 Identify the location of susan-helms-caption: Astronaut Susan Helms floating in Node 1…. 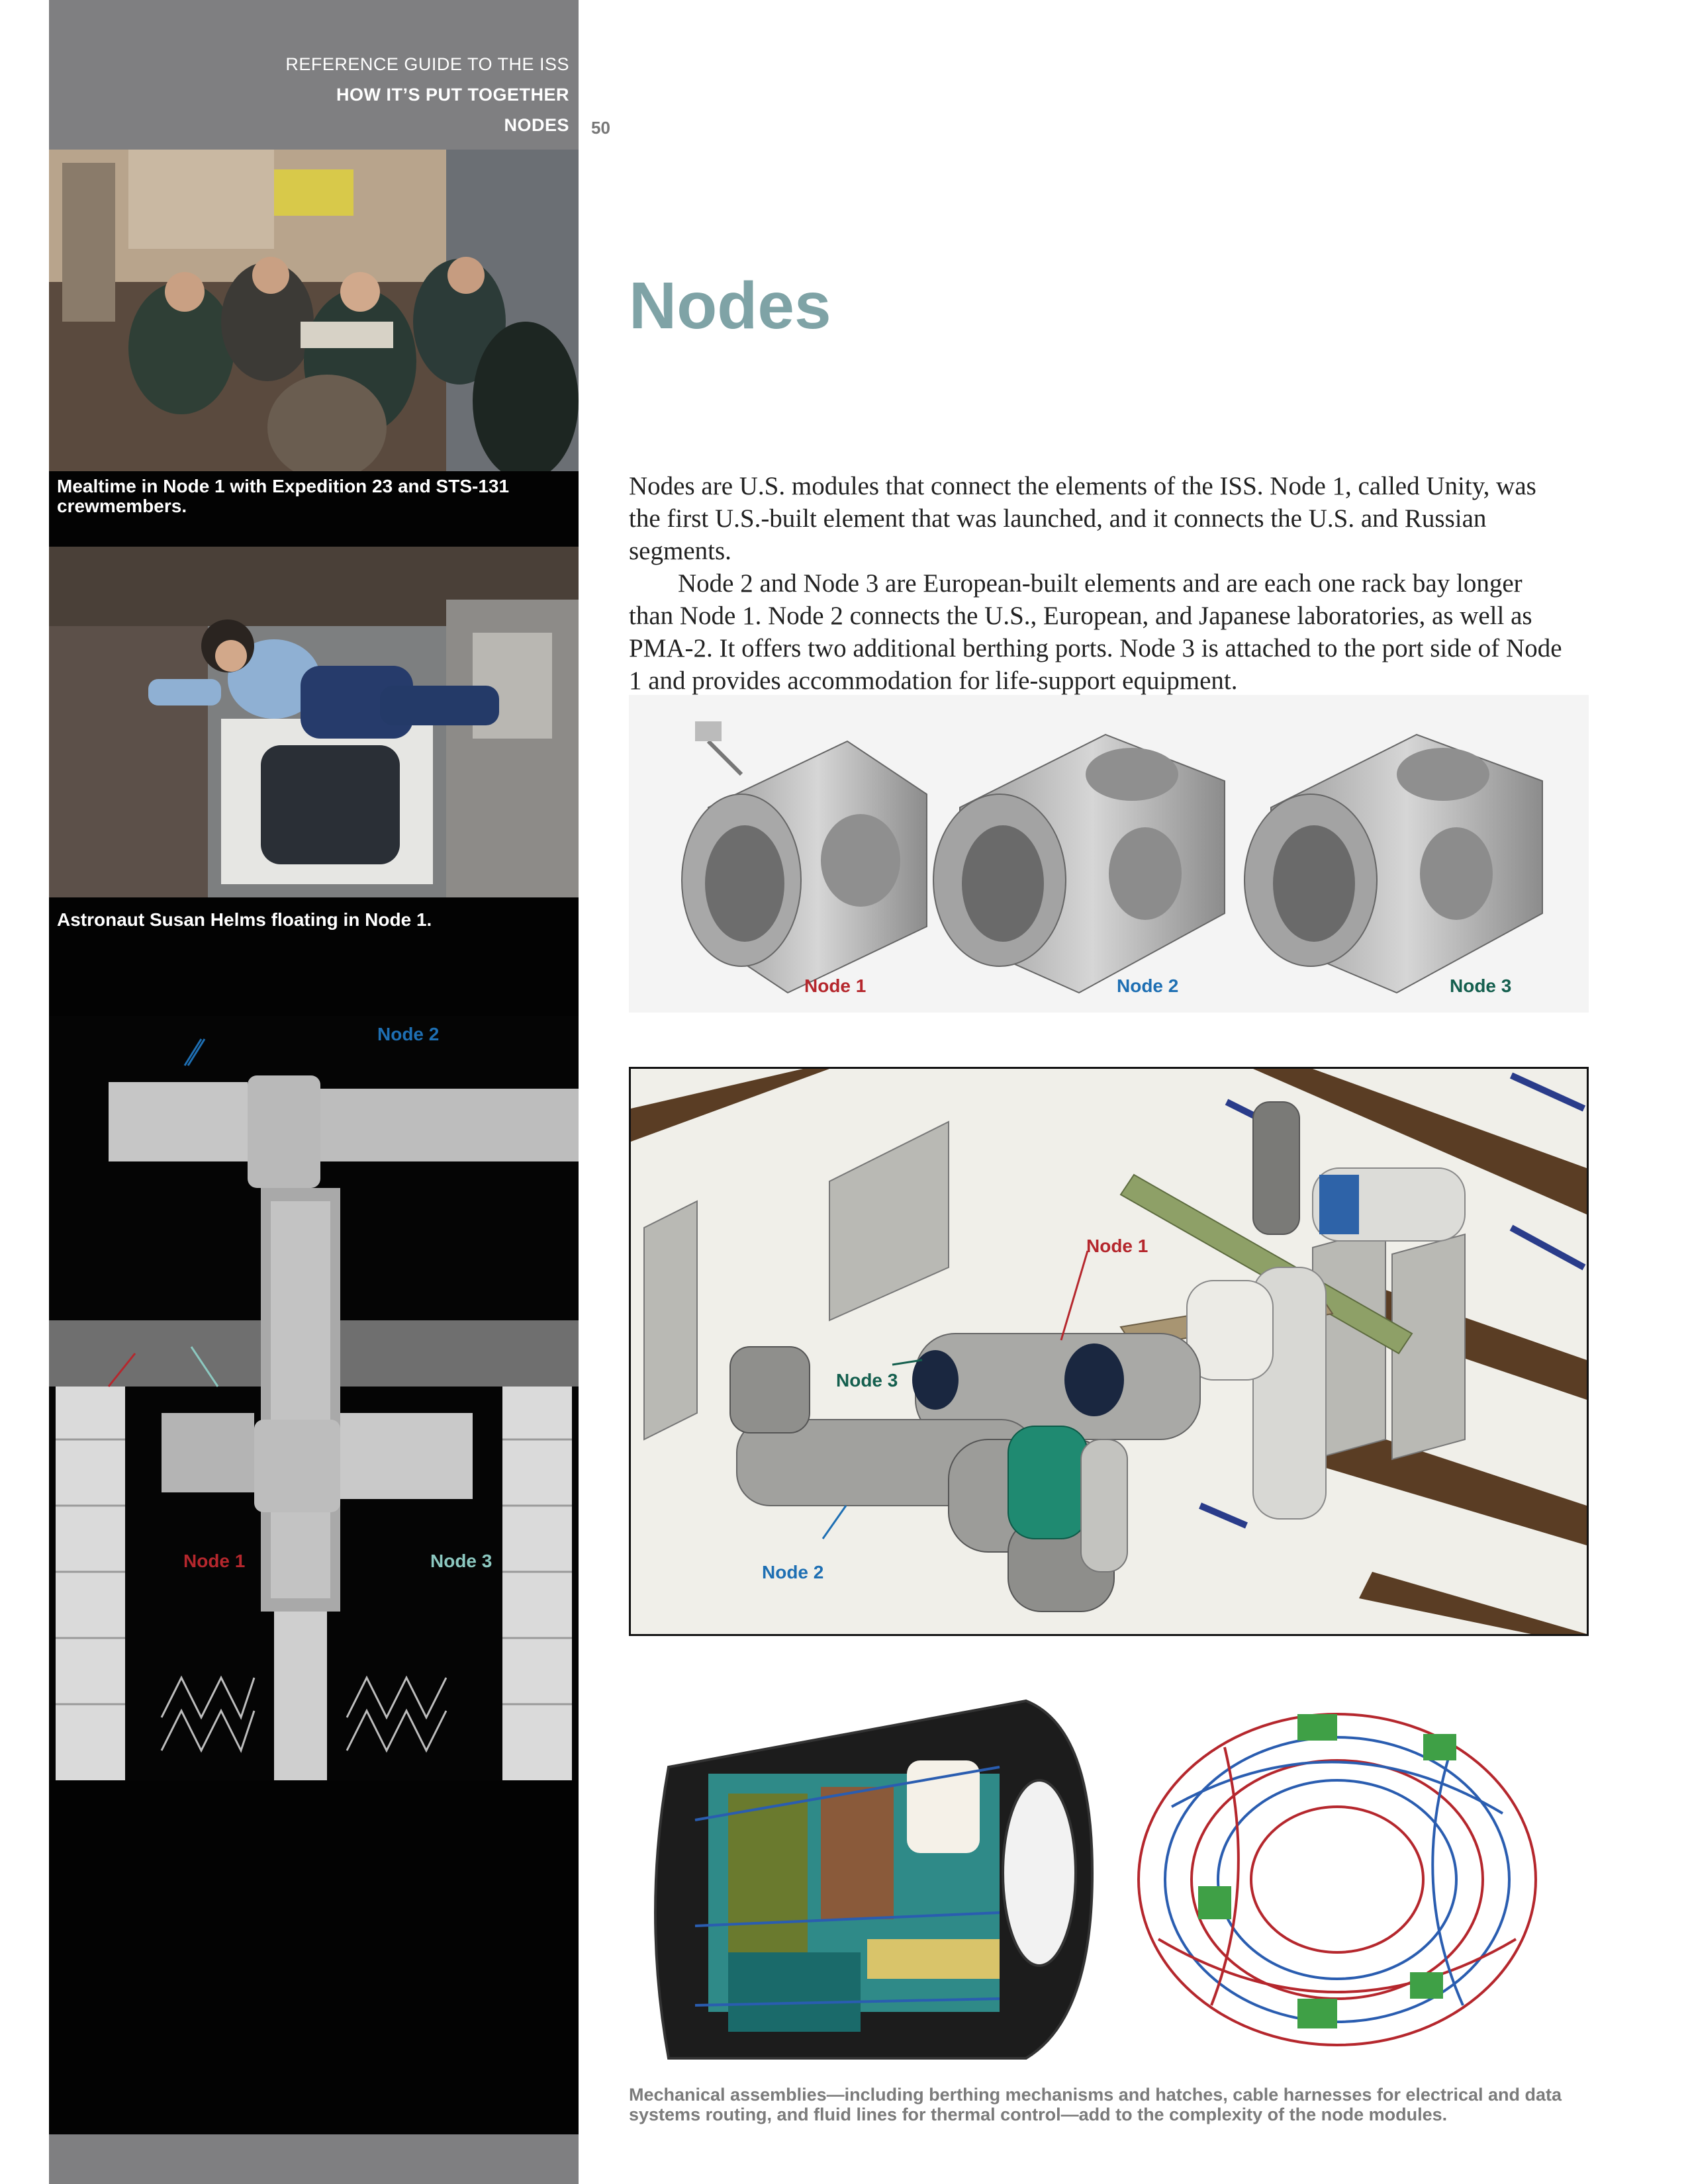
(244, 920).